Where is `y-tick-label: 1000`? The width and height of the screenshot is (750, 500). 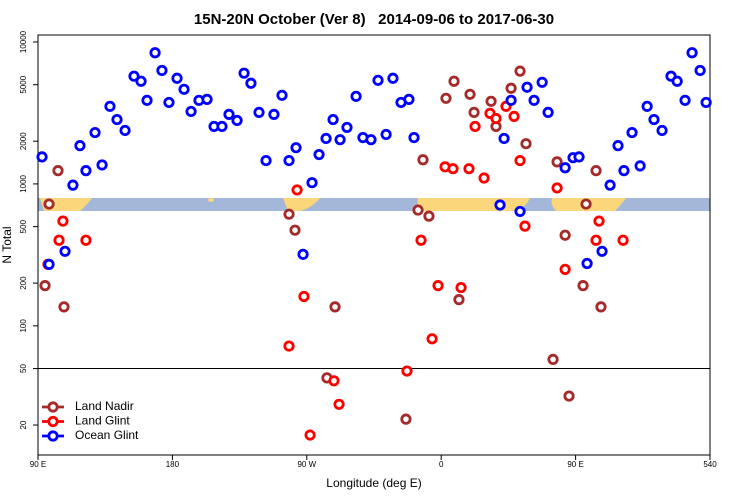 y-tick-label: 1000 is located at coordinates (23, 183).